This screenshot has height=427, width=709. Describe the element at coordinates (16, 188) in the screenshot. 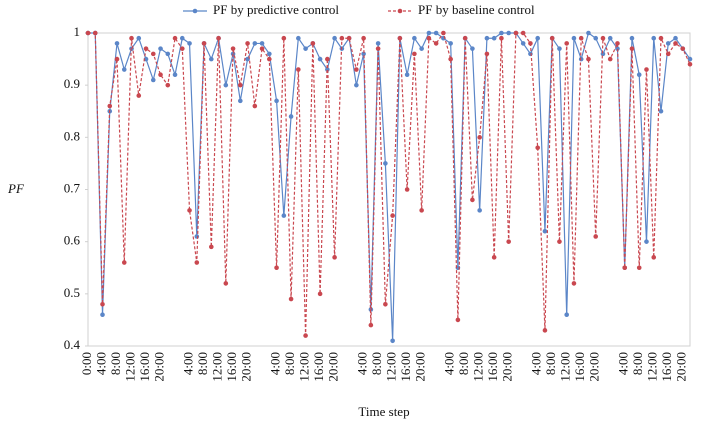

I see `y-axis-title: PF` at that location.